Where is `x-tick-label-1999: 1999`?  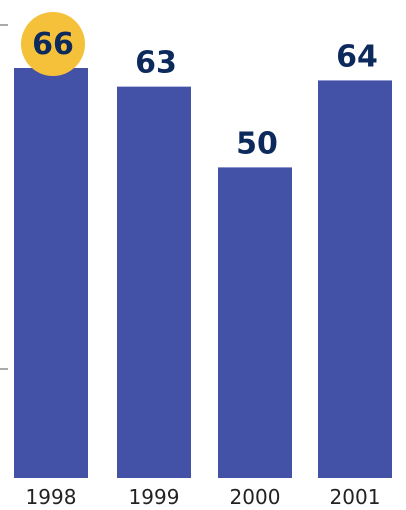
x-tick-label-1999: 1999 is located at coordinates (154, 497).